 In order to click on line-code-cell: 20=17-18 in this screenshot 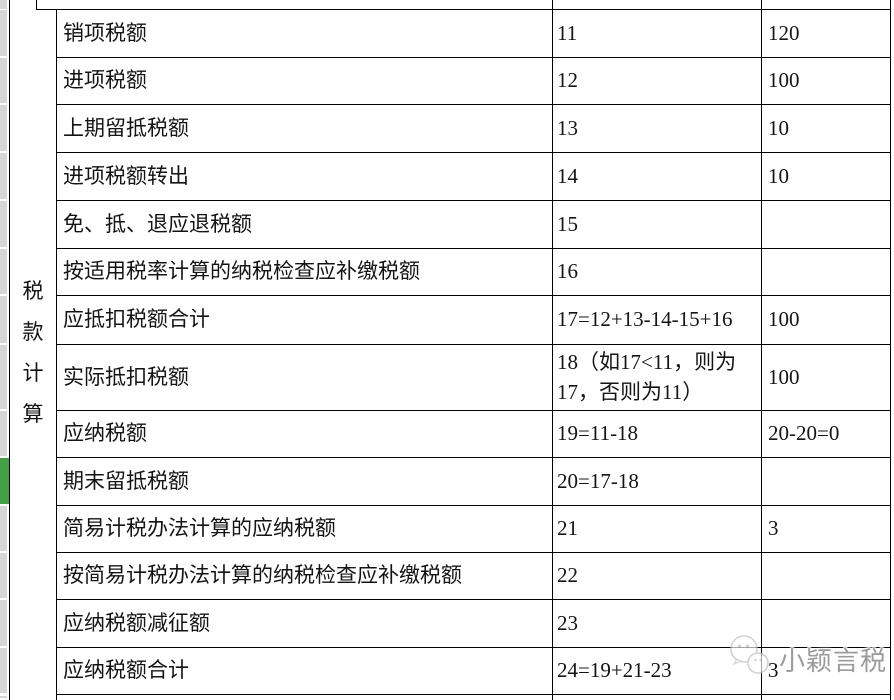, I will do `click(598, 480)`.